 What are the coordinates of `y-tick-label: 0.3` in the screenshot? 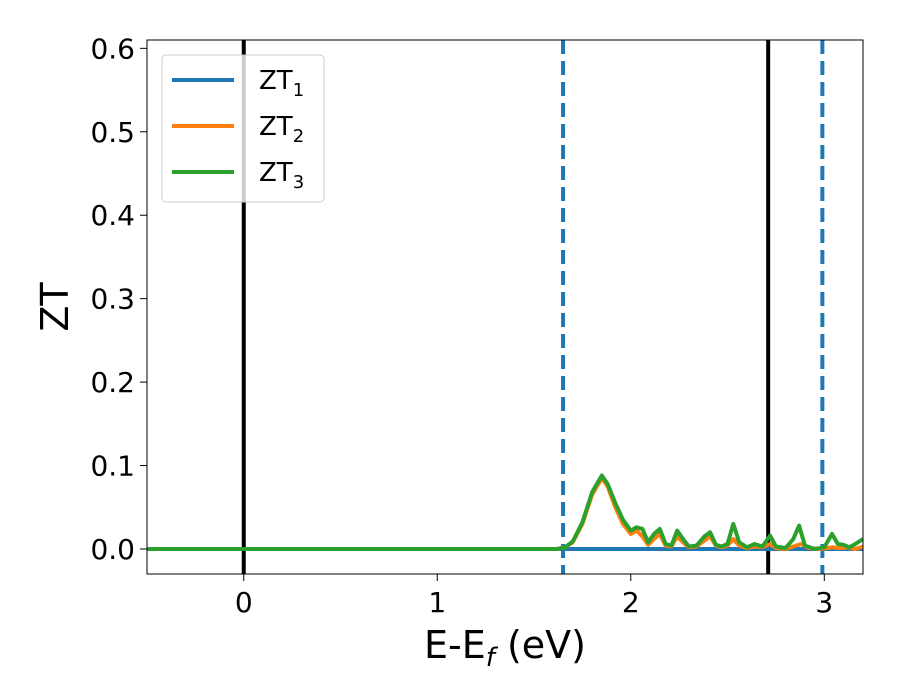 It's located at (112, 299).